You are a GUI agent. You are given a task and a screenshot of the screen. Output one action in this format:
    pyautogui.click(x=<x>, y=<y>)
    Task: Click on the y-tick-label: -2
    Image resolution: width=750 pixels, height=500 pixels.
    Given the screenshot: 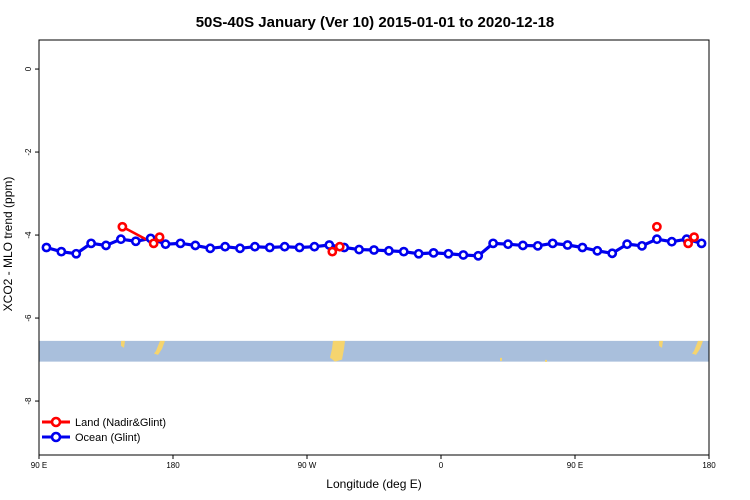 What is the action you would take?
    pyautogui.click(x=28, y=152)
    